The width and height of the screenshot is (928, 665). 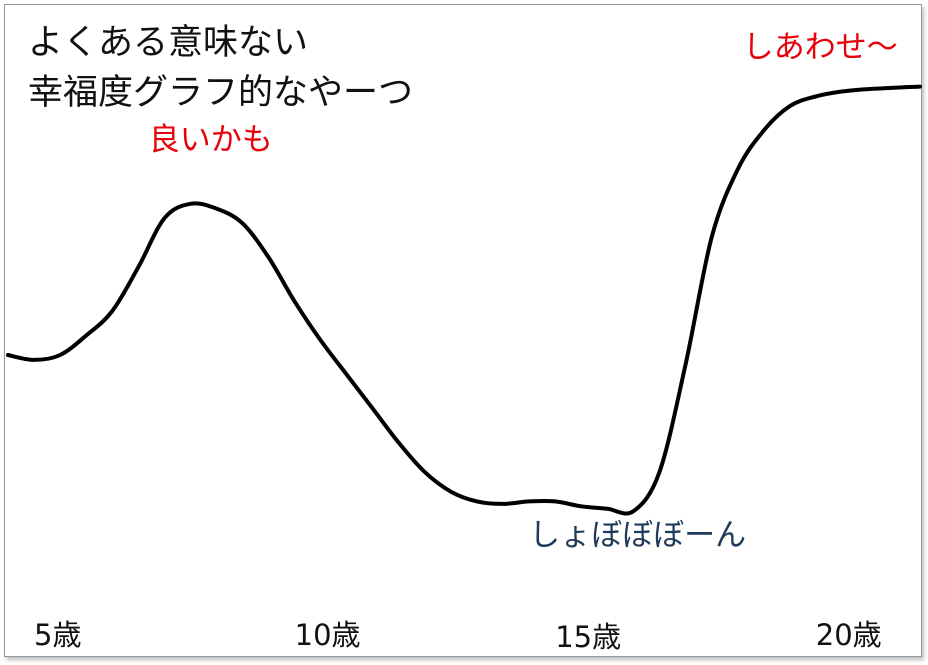 I want to click on x-tick-labels: 5歳 10歳 15歳 20歳, so click(x=458, y=636).